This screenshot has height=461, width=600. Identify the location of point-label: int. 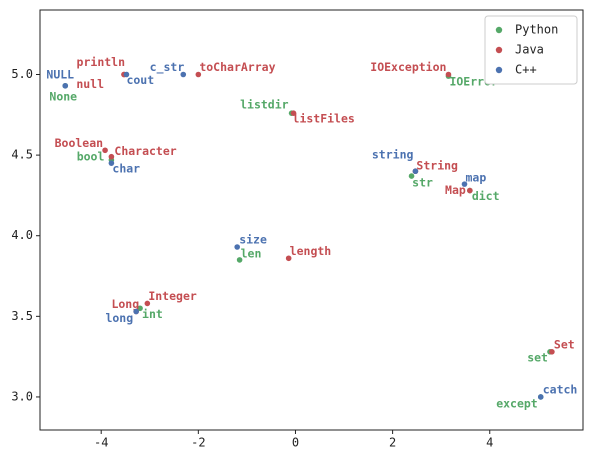
(152, 314).